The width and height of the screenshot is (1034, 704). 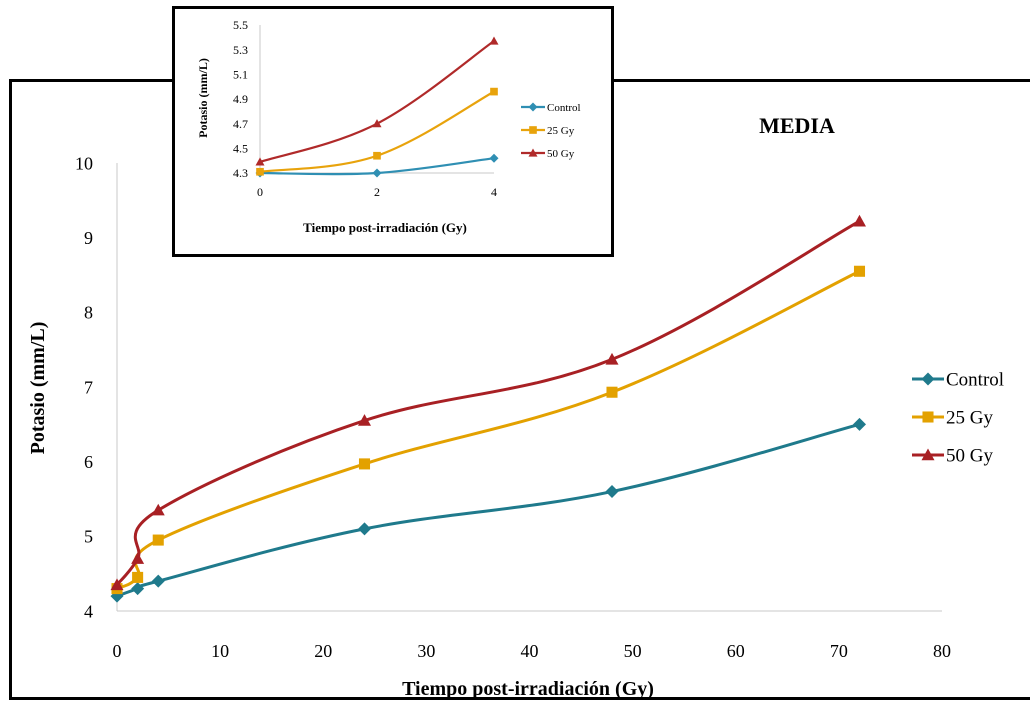 I want to click on inset-y-tick-label: 4.9, so click(x=240, y=99).